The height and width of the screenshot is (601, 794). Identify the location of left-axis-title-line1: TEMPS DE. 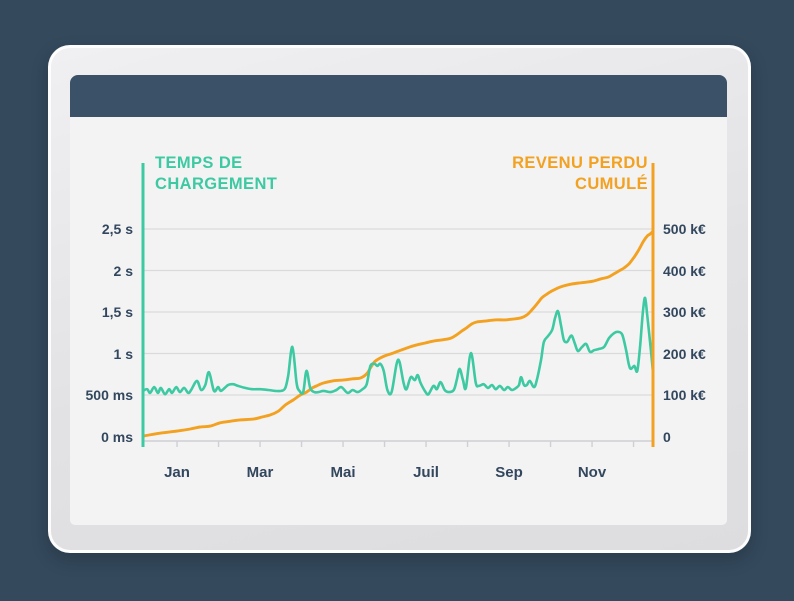
(199, 163).